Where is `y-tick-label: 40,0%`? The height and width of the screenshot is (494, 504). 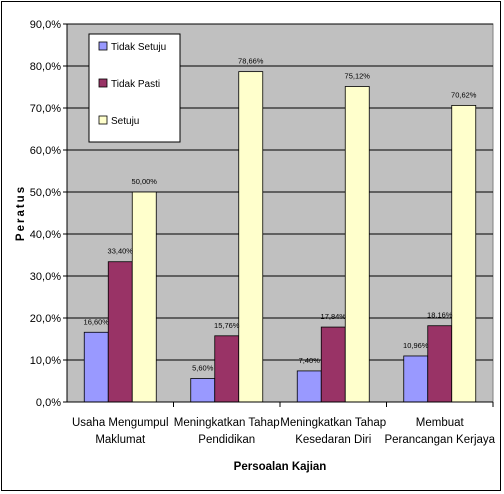
y-tick-label: 40,0% is located at coordinates (45, 235).